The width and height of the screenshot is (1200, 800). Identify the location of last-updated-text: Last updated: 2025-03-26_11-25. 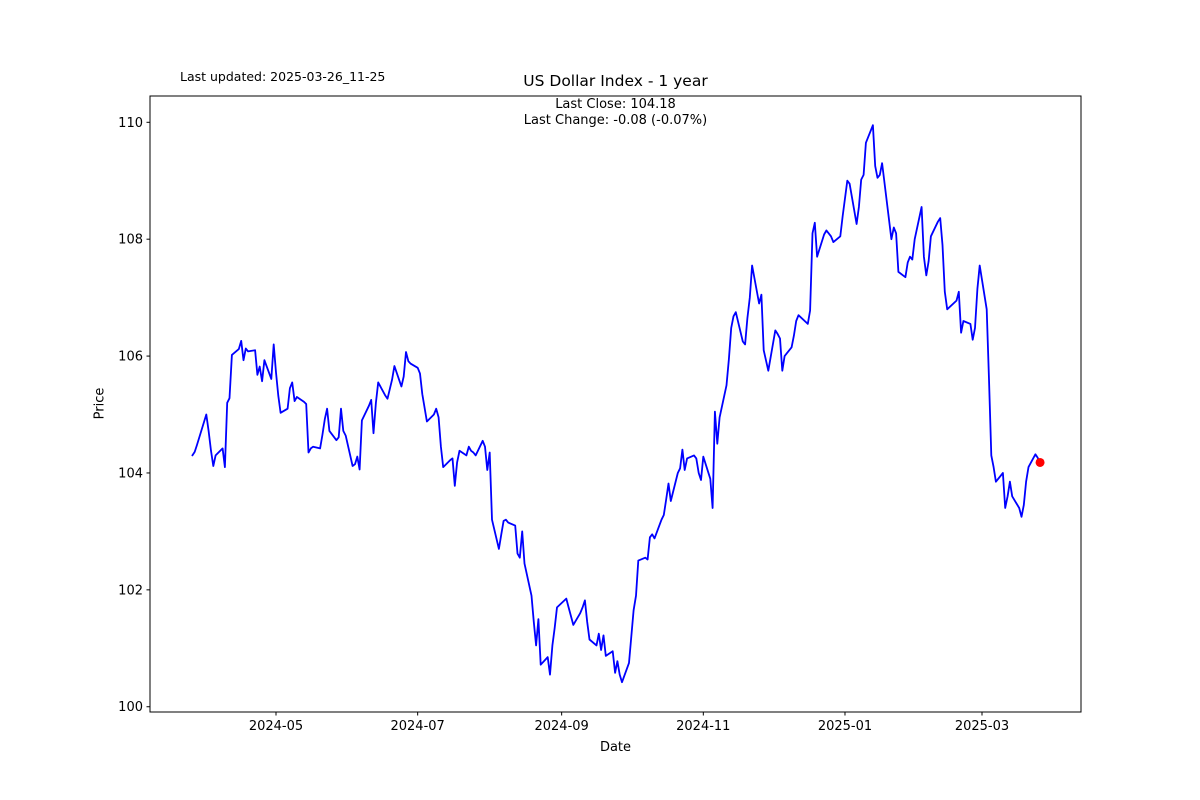
(283, 76).